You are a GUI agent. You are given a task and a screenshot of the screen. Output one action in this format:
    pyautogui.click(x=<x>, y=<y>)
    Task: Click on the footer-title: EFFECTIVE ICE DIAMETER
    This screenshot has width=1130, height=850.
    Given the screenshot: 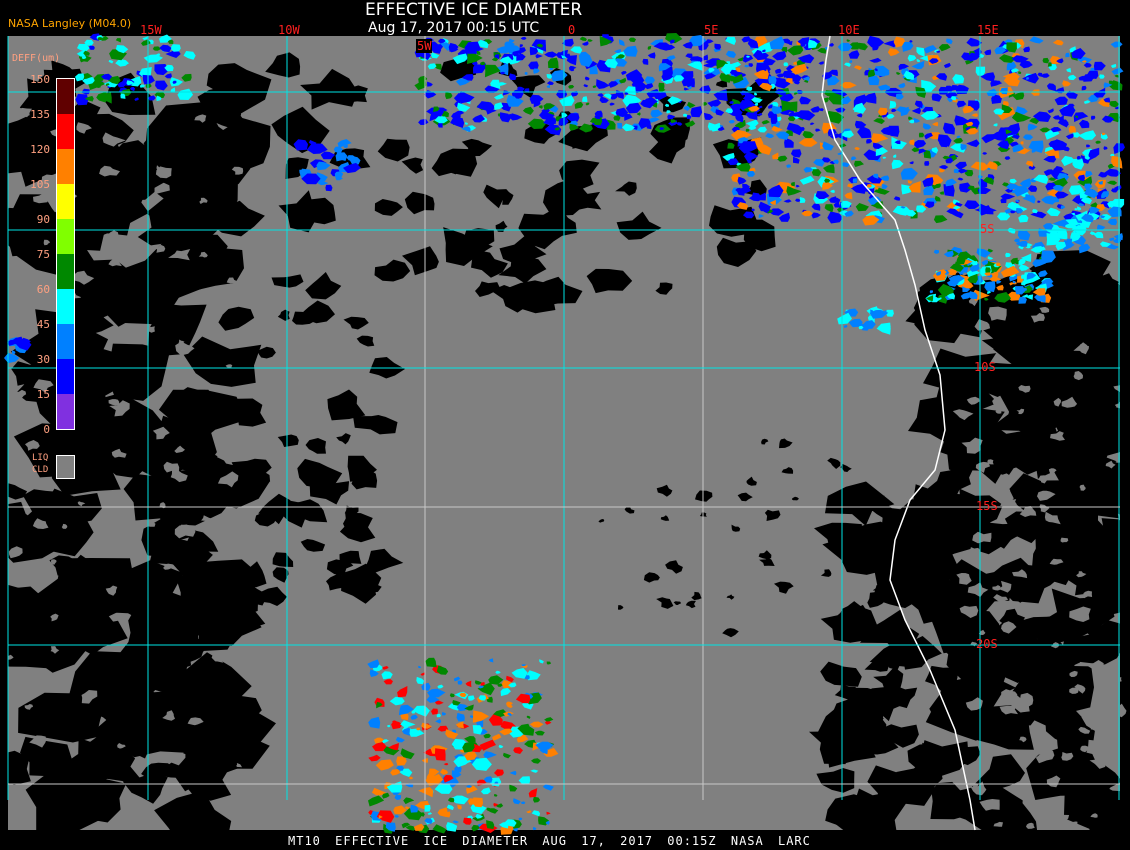 What is the action you would take?
    pyautogui.click(x=432, y=841)
    